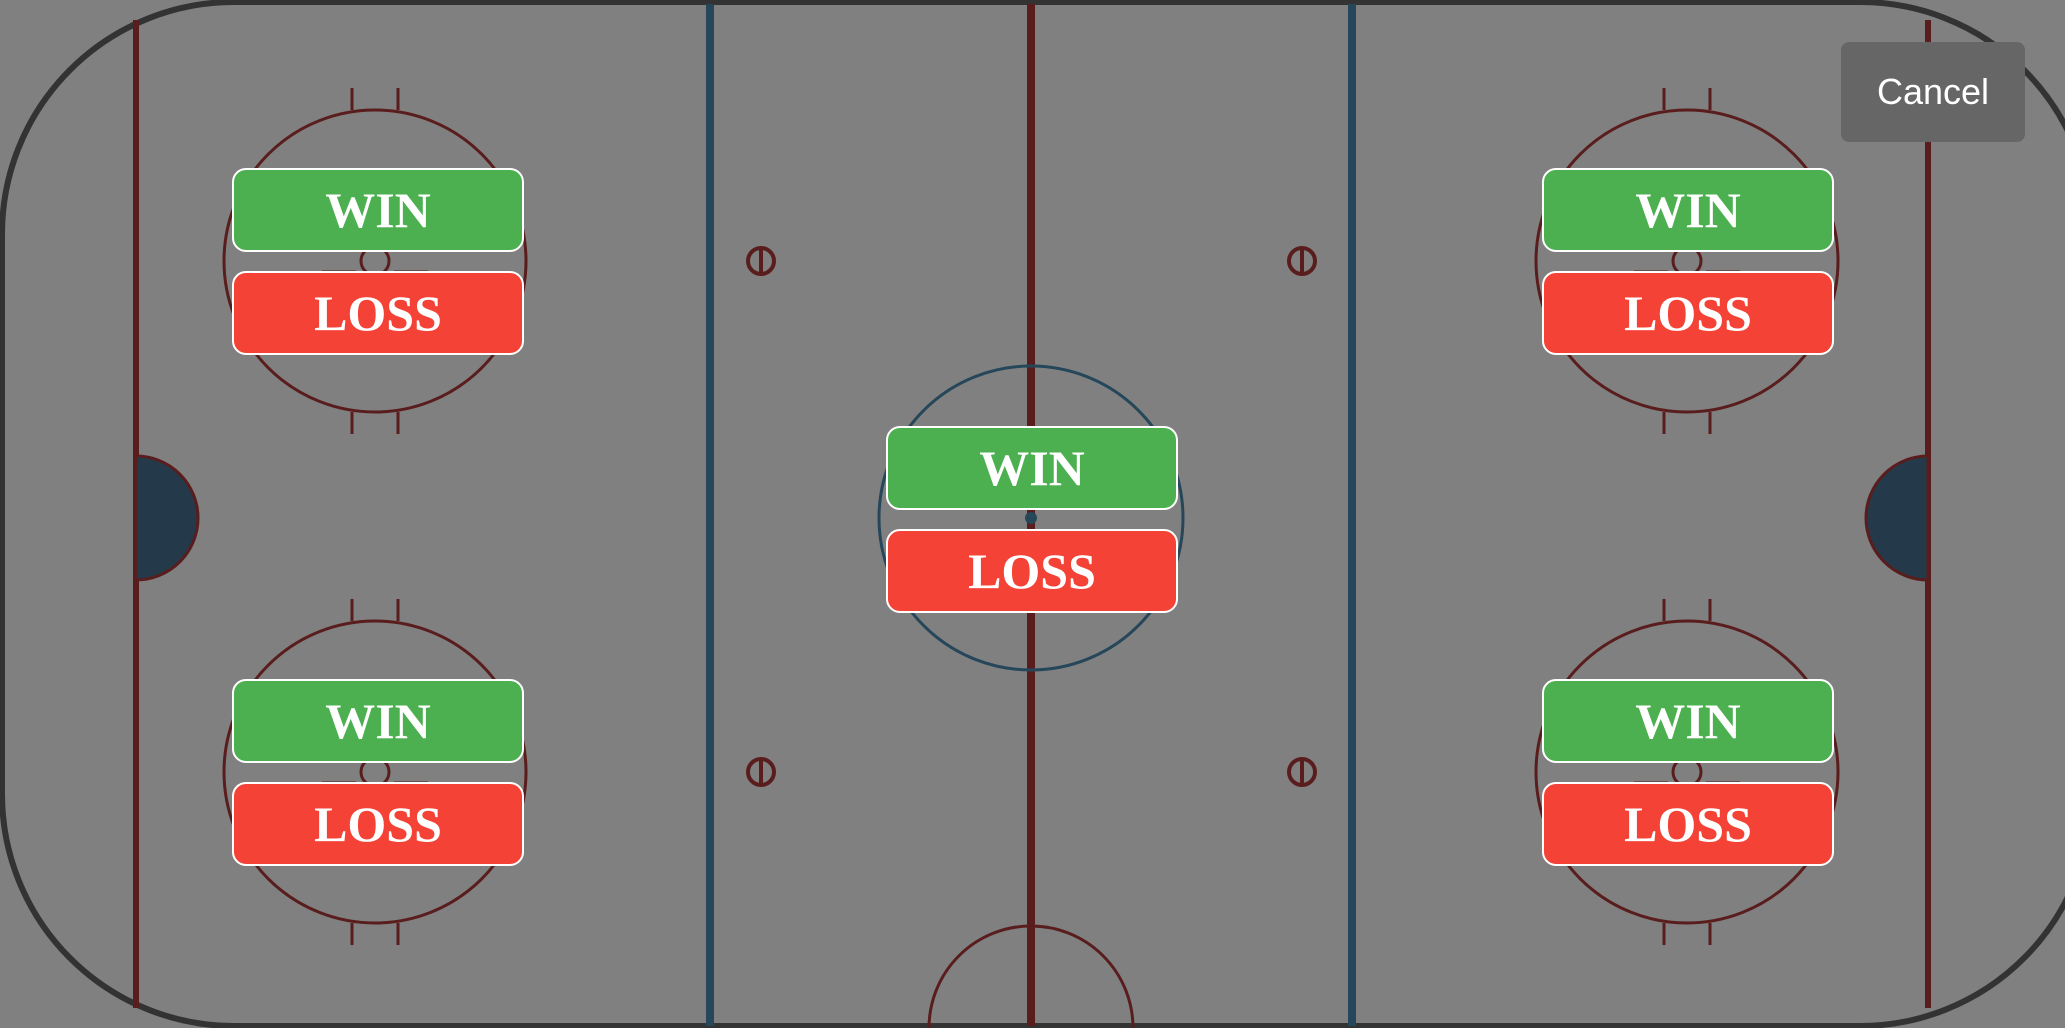 Image resolution: width=2065 pixels, height=1028 pixels. What do you see at coordinates (1933, 92) in the screenshot?
I see `cancel-button: Cancel` at bounding box center [1933, 92].